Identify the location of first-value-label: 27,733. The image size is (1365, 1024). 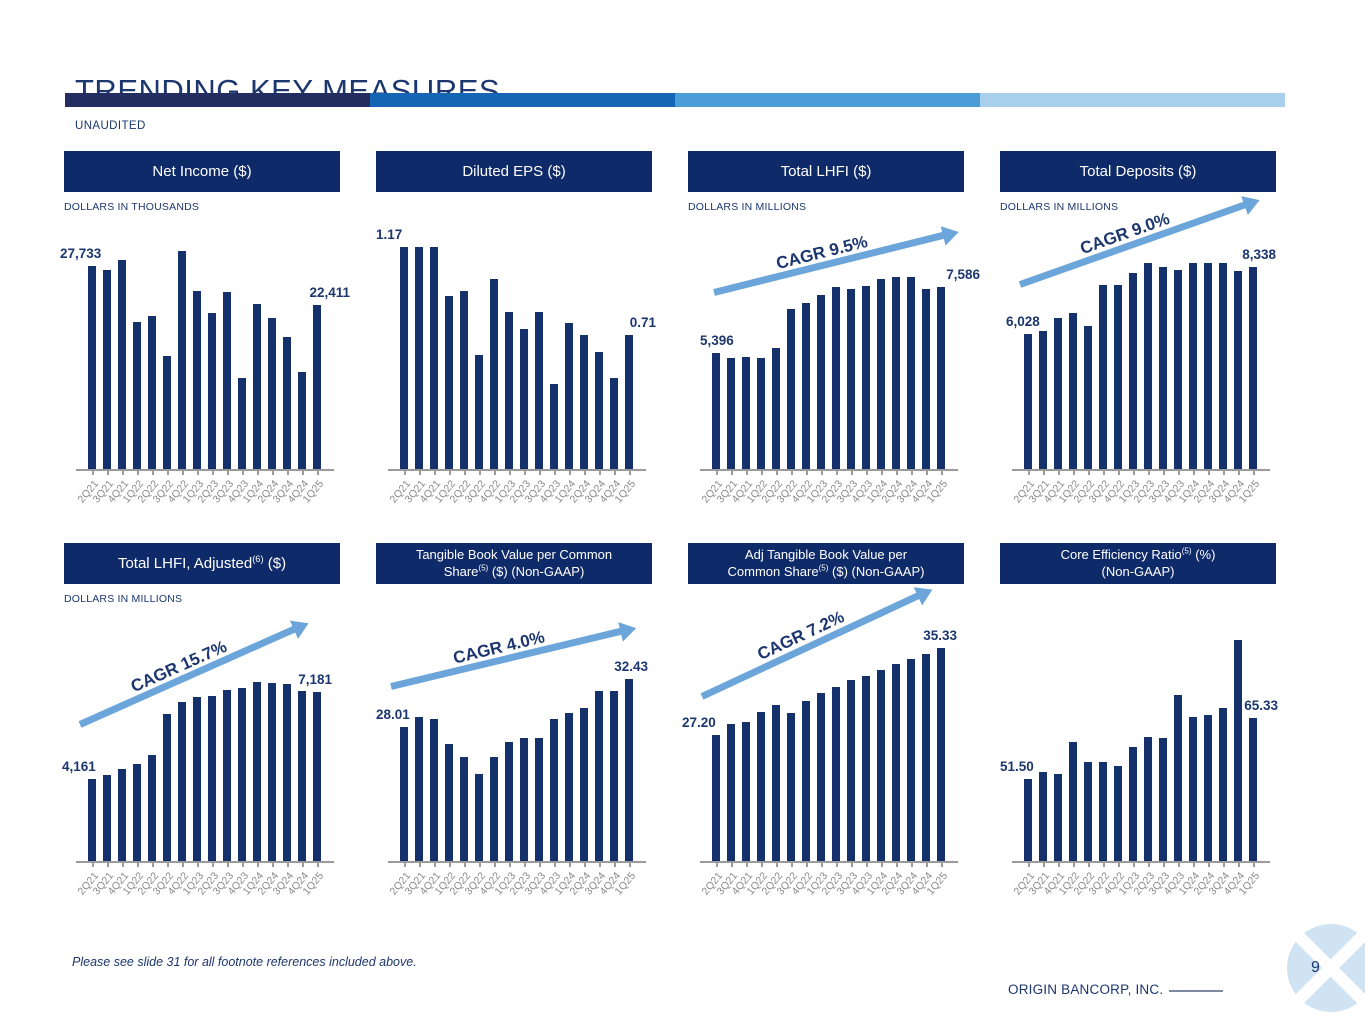
(81, 253).